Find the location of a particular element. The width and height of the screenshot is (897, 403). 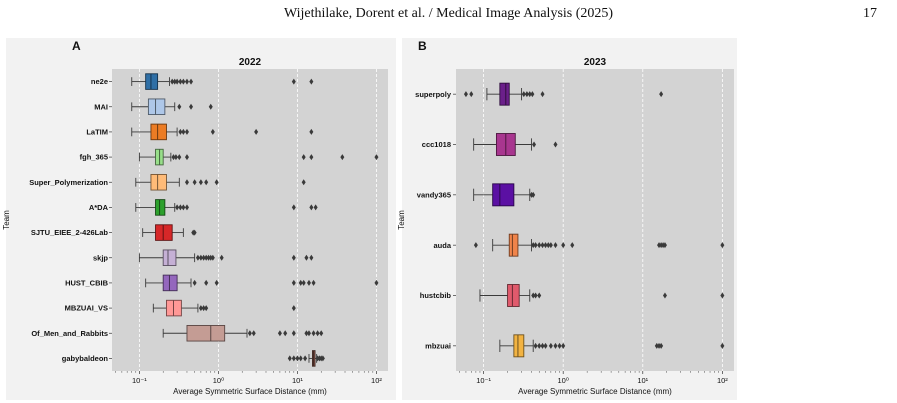

box-MAI is located at coordinates (172, 107).